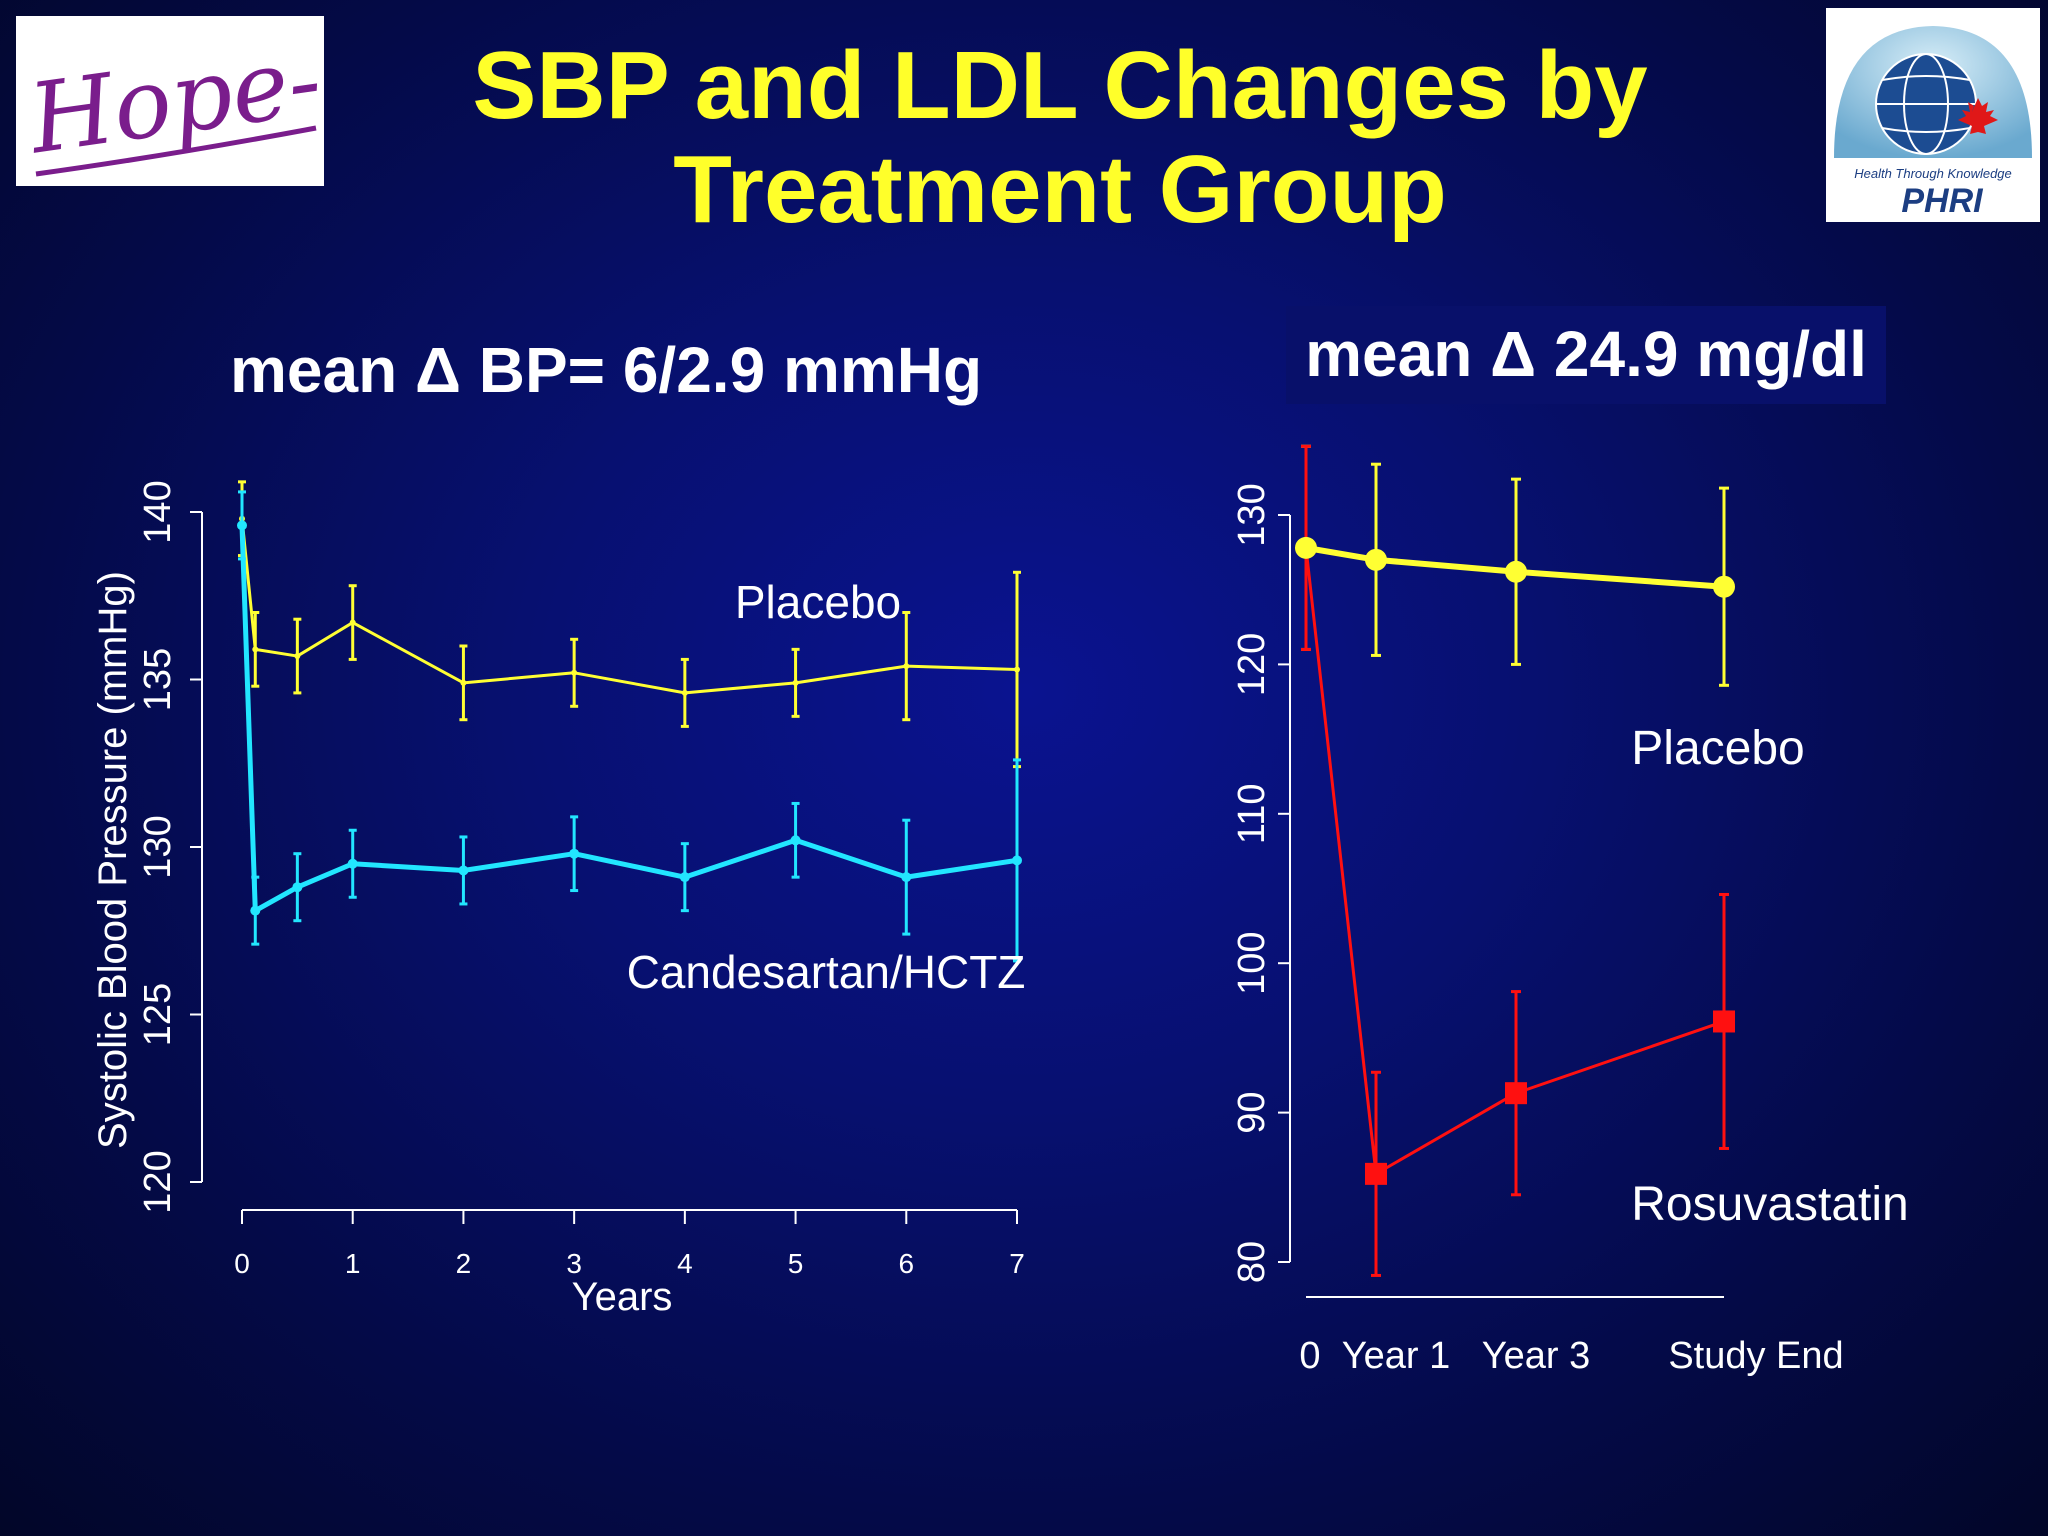  Describe the element at coordinates (1252, 514) in the screenshot. I see `ldl-y-tick-label: 130` at that location.